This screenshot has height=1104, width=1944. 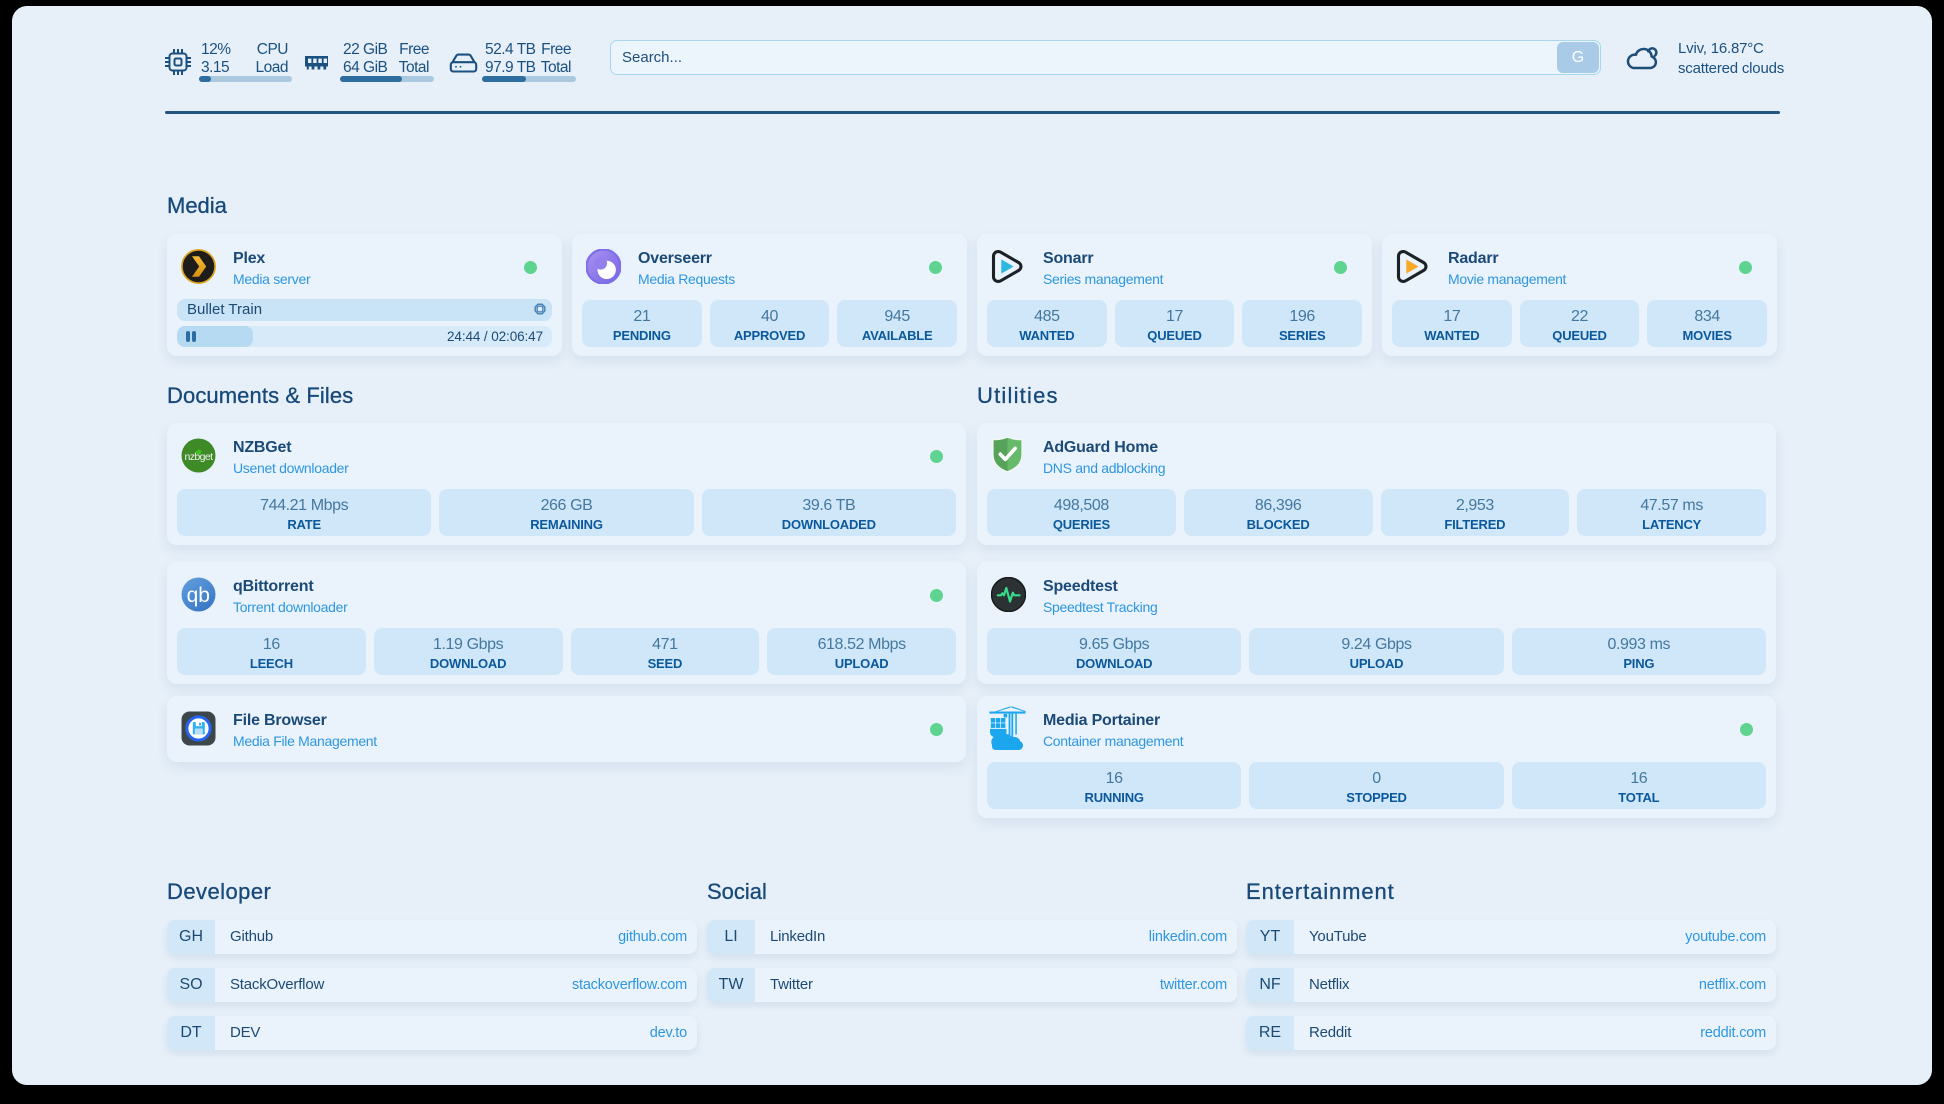 What do you see at coordinates (199, 457) in the screenshot?
I see `svg-text: nzbget` at bounding box center [199, 457].